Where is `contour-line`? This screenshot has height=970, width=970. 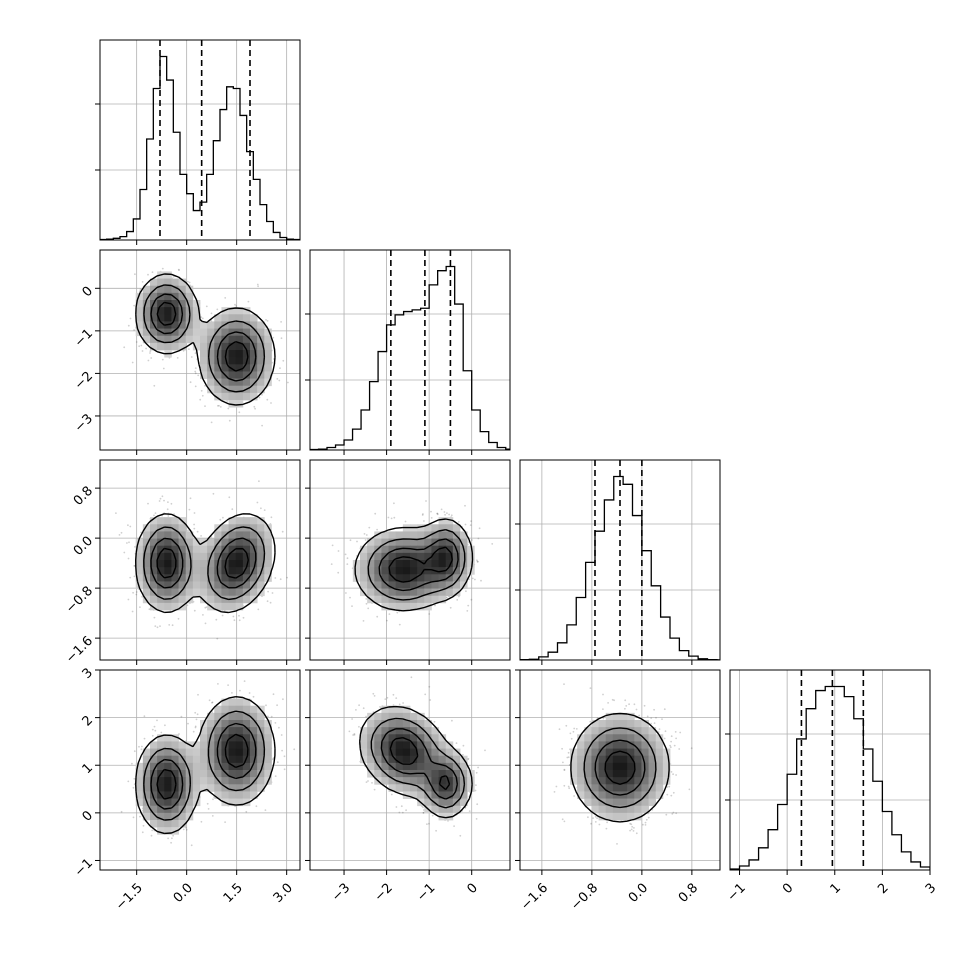 contour-line is located at coordinates (202, 766).